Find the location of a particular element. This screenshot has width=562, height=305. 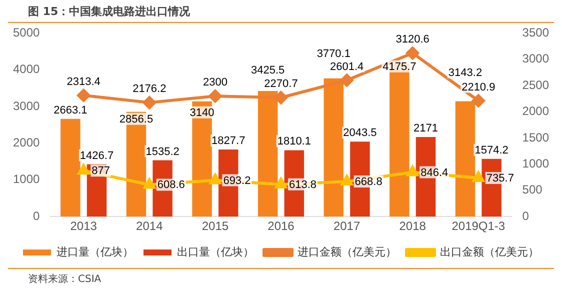

y-tick-label: 3000 is located at coordinates (26, 105).